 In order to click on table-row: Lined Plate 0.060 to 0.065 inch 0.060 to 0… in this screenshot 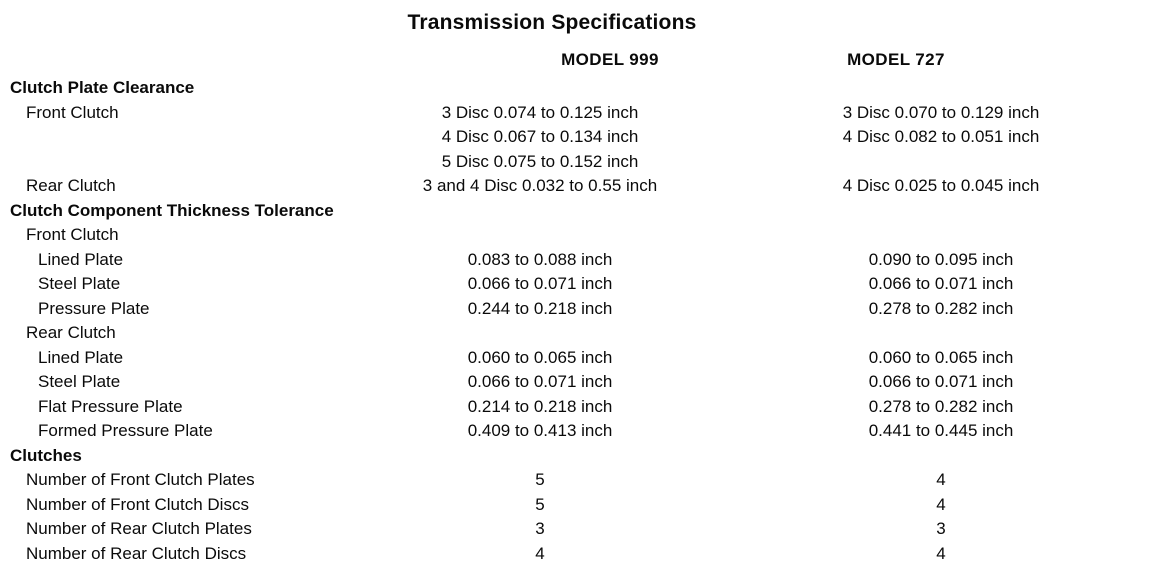, I will do `click(576, 358)`.